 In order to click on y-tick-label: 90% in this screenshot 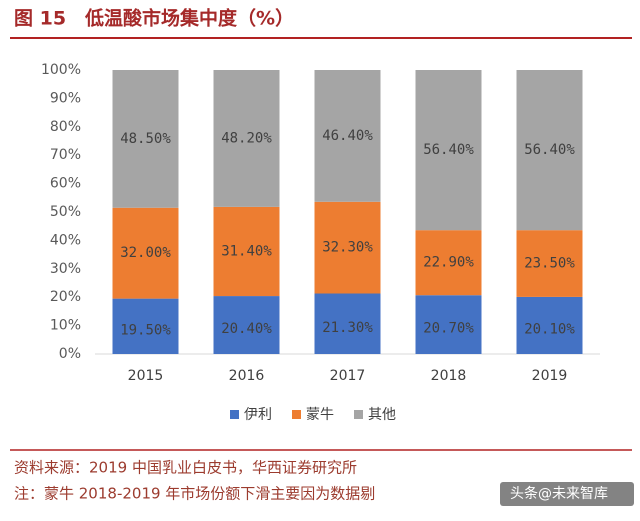, I will do `click(65, 98)`.